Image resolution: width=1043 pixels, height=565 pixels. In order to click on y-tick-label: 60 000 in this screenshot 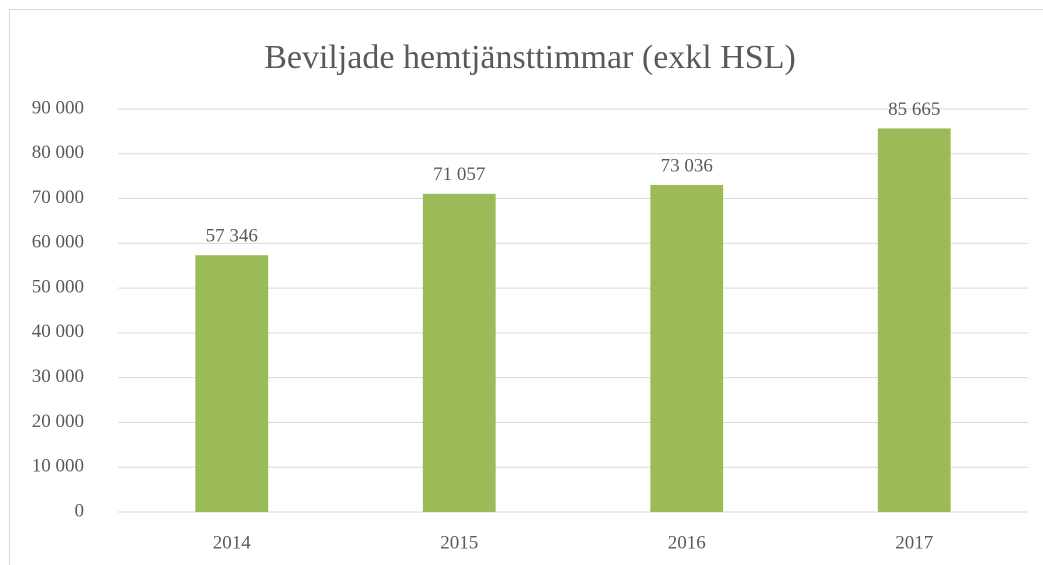, I will do `click(58, 242)`.